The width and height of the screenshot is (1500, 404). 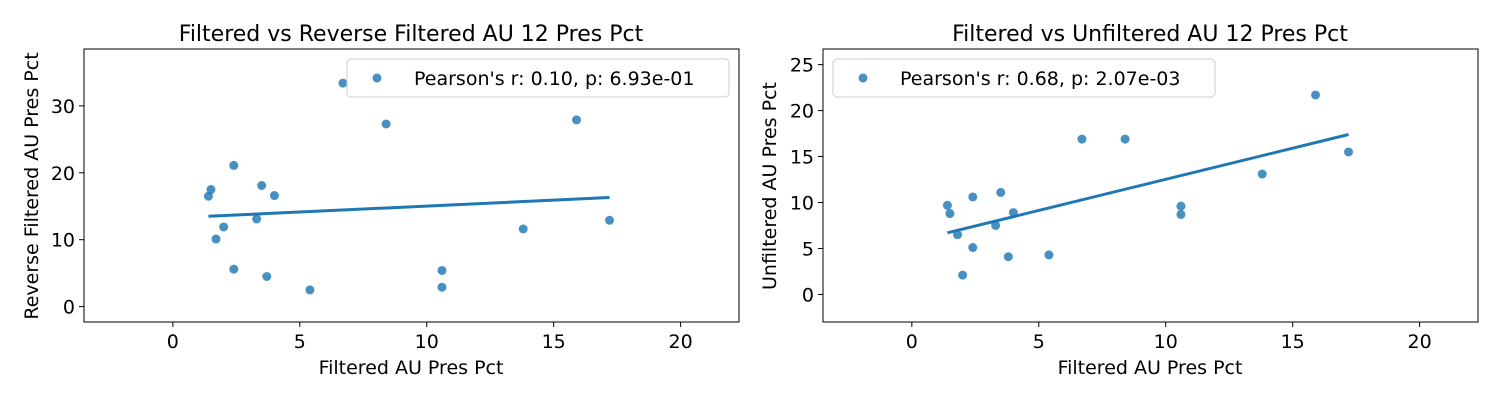 I want to click on legend: Pearson's r: 0.10, p: 6.93e-01, so click(x=538, y=78).